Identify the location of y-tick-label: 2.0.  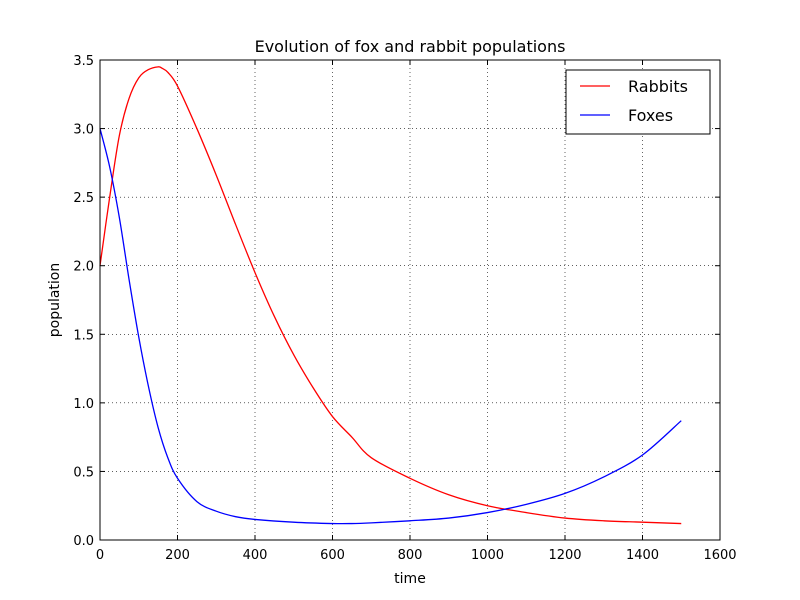
(83, 267).